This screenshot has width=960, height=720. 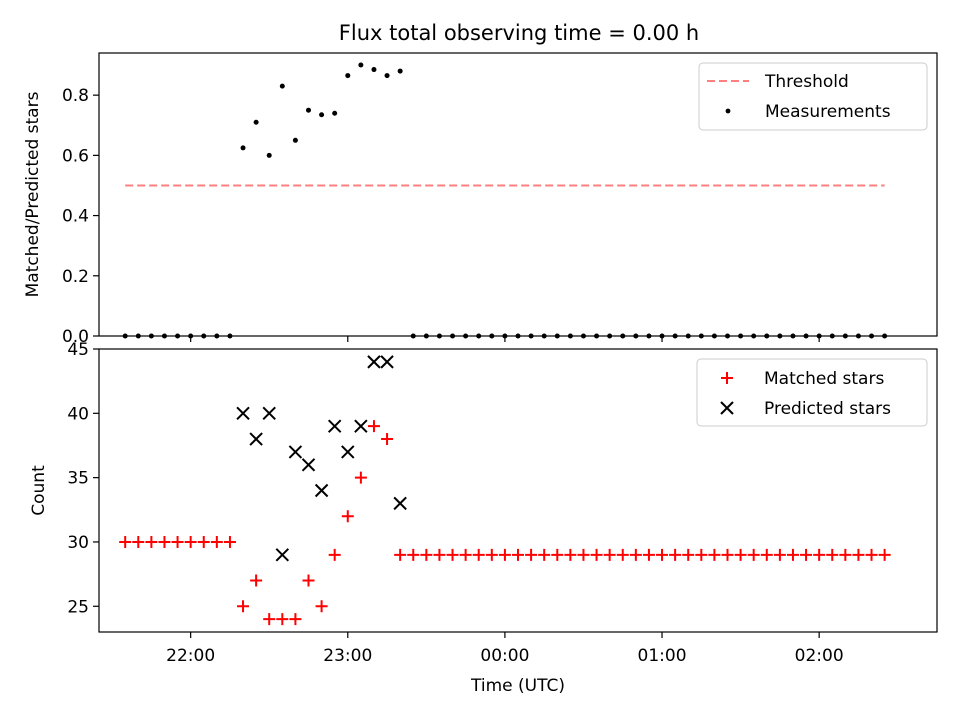 What do you see at coordinates (827, 409) in the screenshot?
I see `legend-predicted-label: Predicted stars` at bounding box center [827, 409].